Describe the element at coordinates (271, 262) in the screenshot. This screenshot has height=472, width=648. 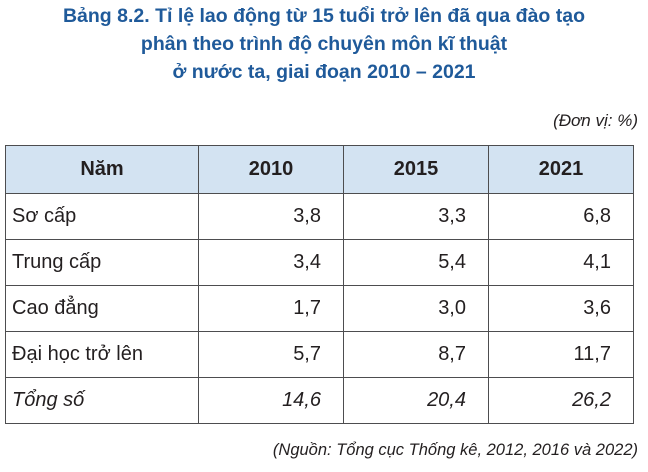
I see `table-cell: 3,4` at that location.